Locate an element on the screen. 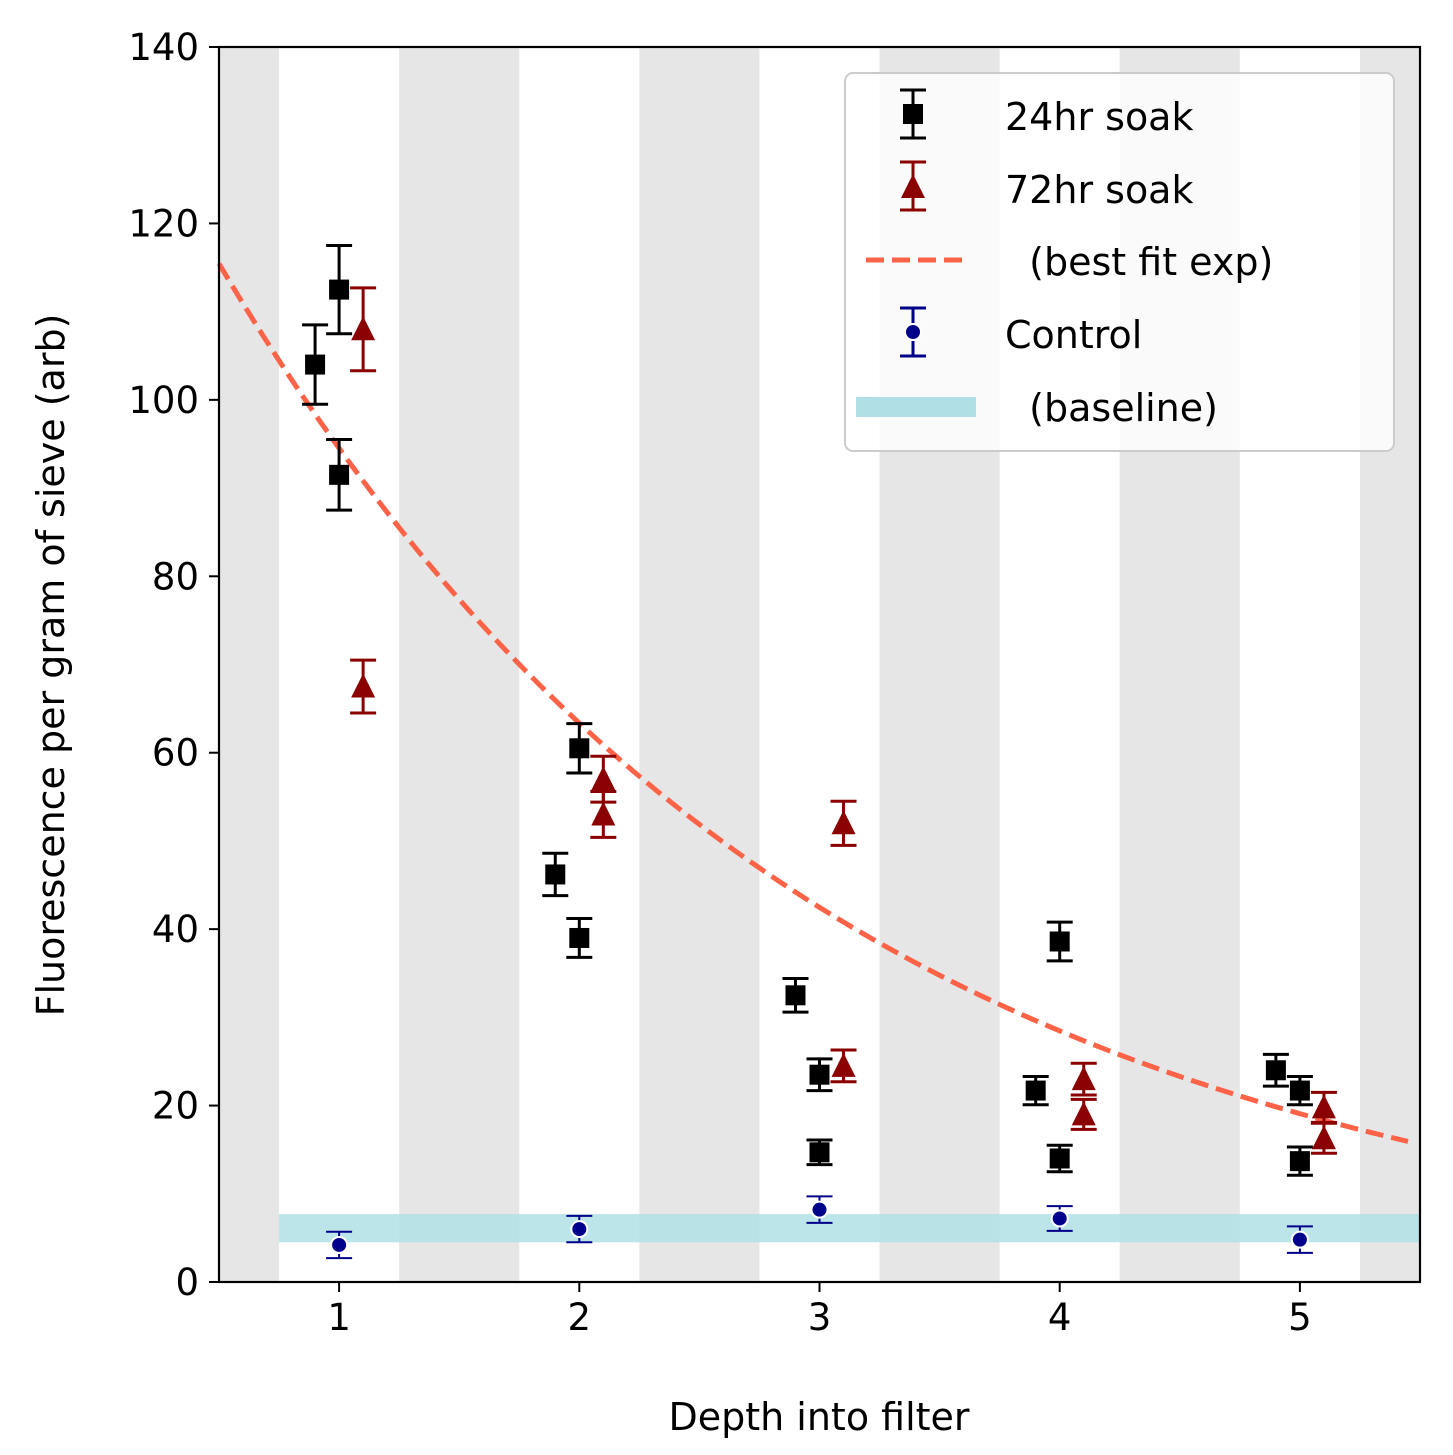 Image resolution: width=1453 pixels, height=1455 pixels. 72hr-soak-point-7 is located at coordinates (1083, 1114).